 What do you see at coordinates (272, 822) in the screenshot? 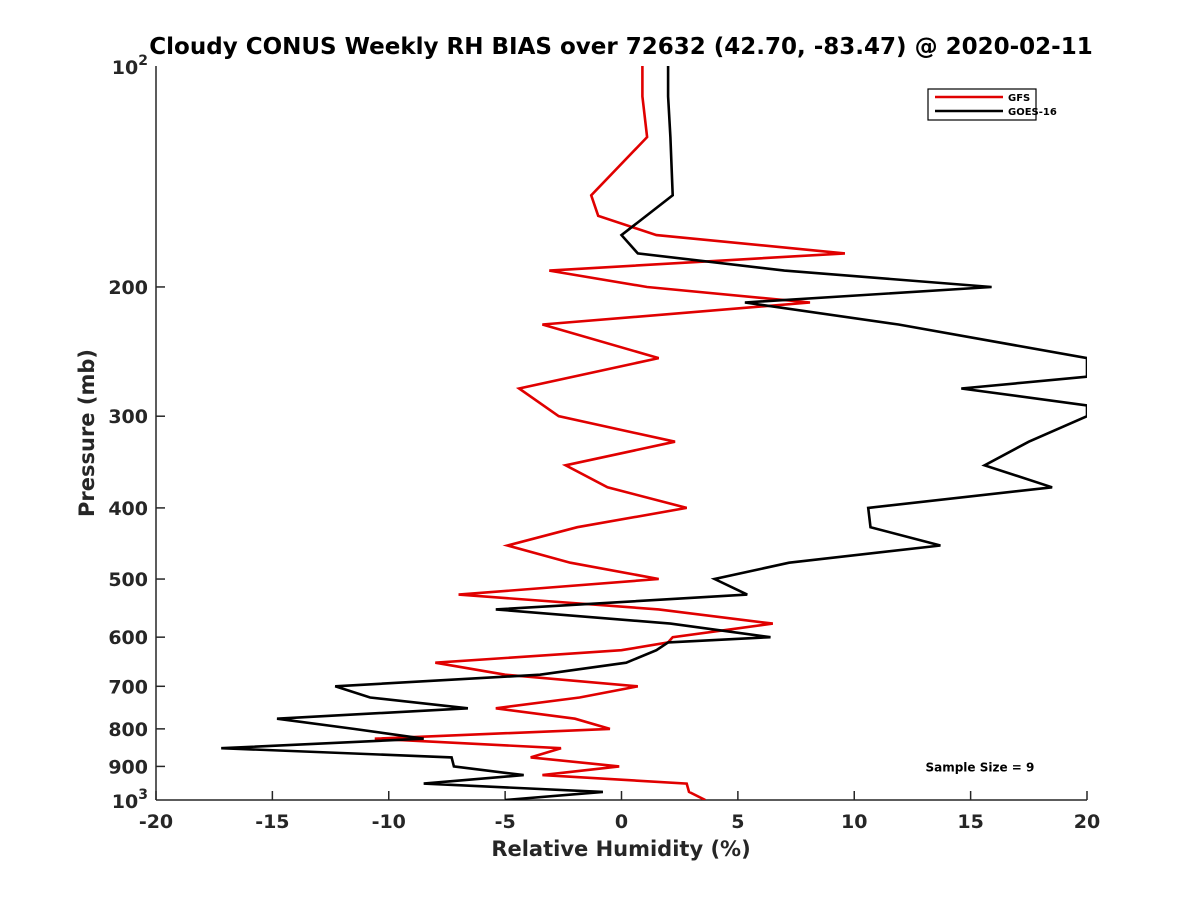
I see `x-tick-label: -15` at bounding box center [272, 822].